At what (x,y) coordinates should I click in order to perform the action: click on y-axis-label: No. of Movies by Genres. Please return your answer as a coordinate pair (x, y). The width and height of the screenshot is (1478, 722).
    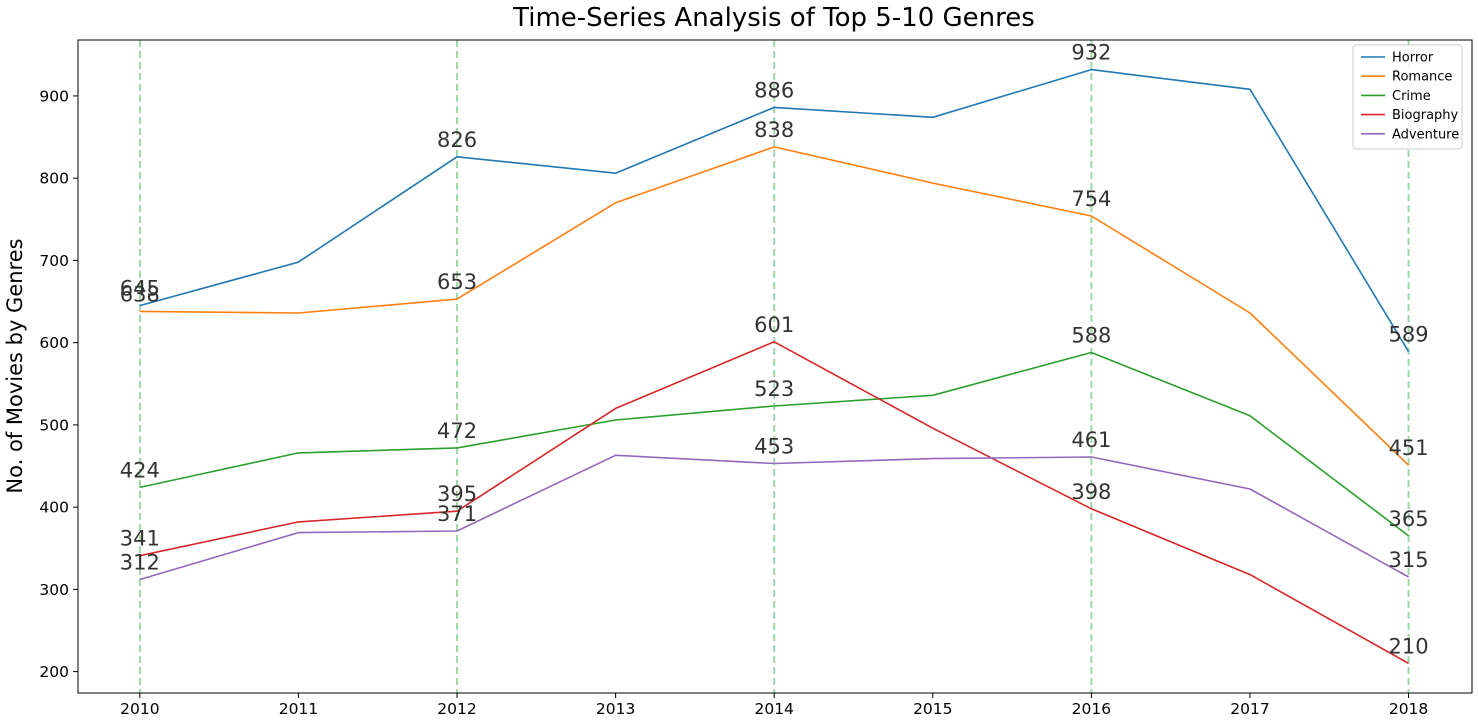
    Looking at the image, I should click on (15, 365).